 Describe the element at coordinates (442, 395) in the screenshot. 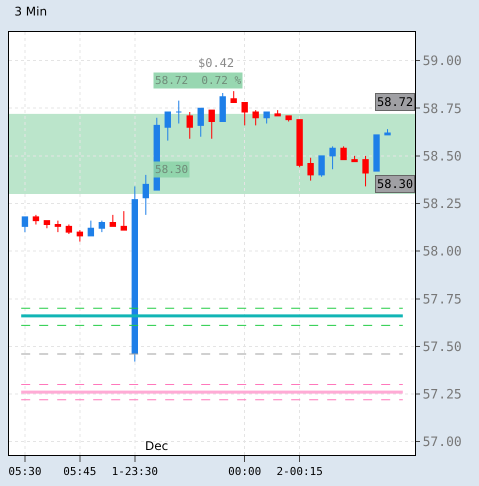

I see `y-tick-label: 57.25` at that location.